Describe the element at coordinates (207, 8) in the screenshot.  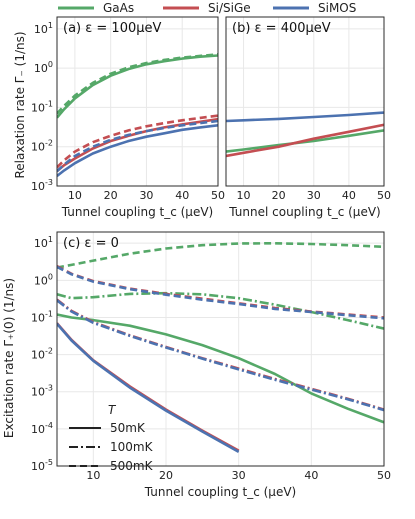
I see `series-legend: GaAs Si/SiGe SiMOS` at that location.